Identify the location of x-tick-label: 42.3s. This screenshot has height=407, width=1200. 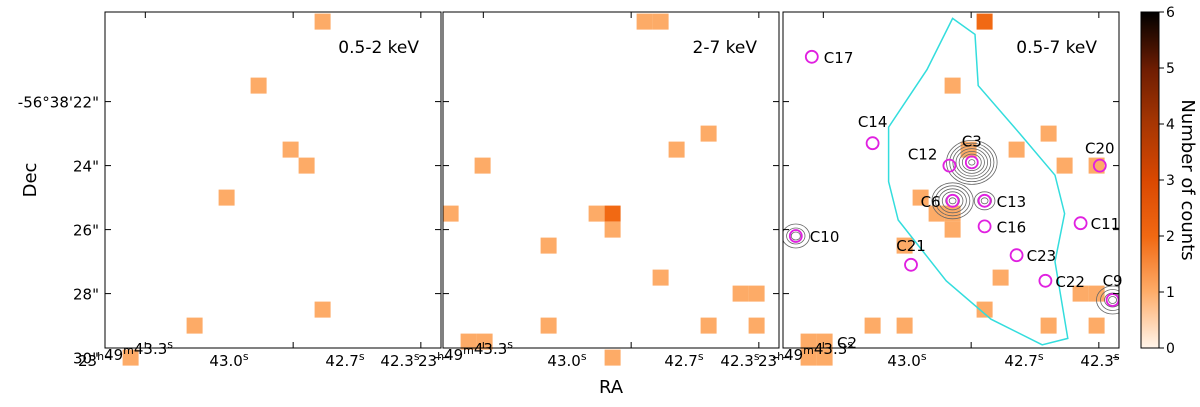
(739, 360).